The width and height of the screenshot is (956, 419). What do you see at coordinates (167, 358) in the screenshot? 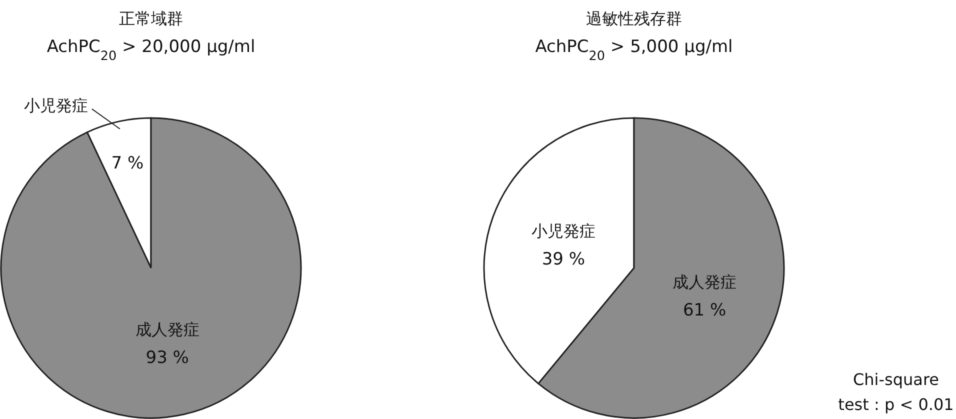
I see `data-label: 93 %` at bounding box center [167, 358].